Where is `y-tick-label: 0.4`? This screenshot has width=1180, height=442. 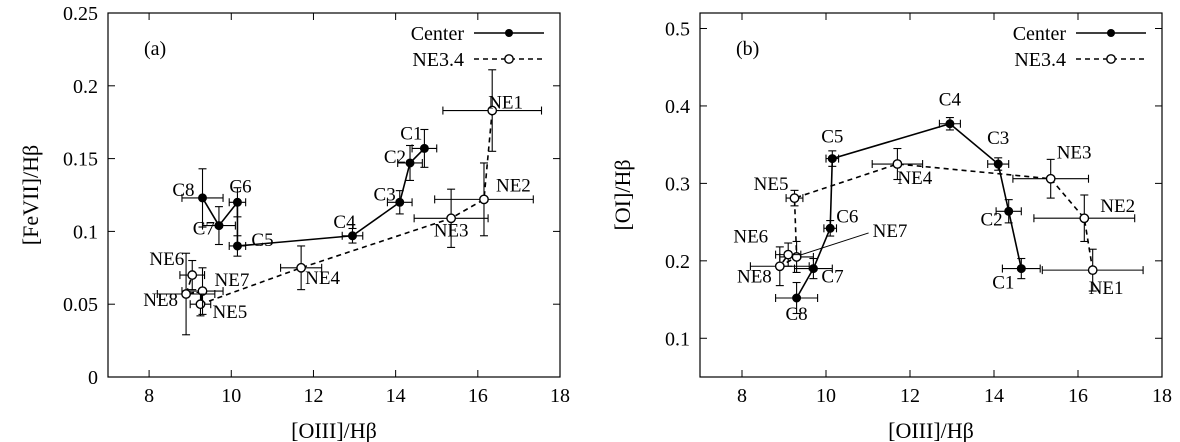
y-tick-label: 0.4 is located at coordinates (677, 107).